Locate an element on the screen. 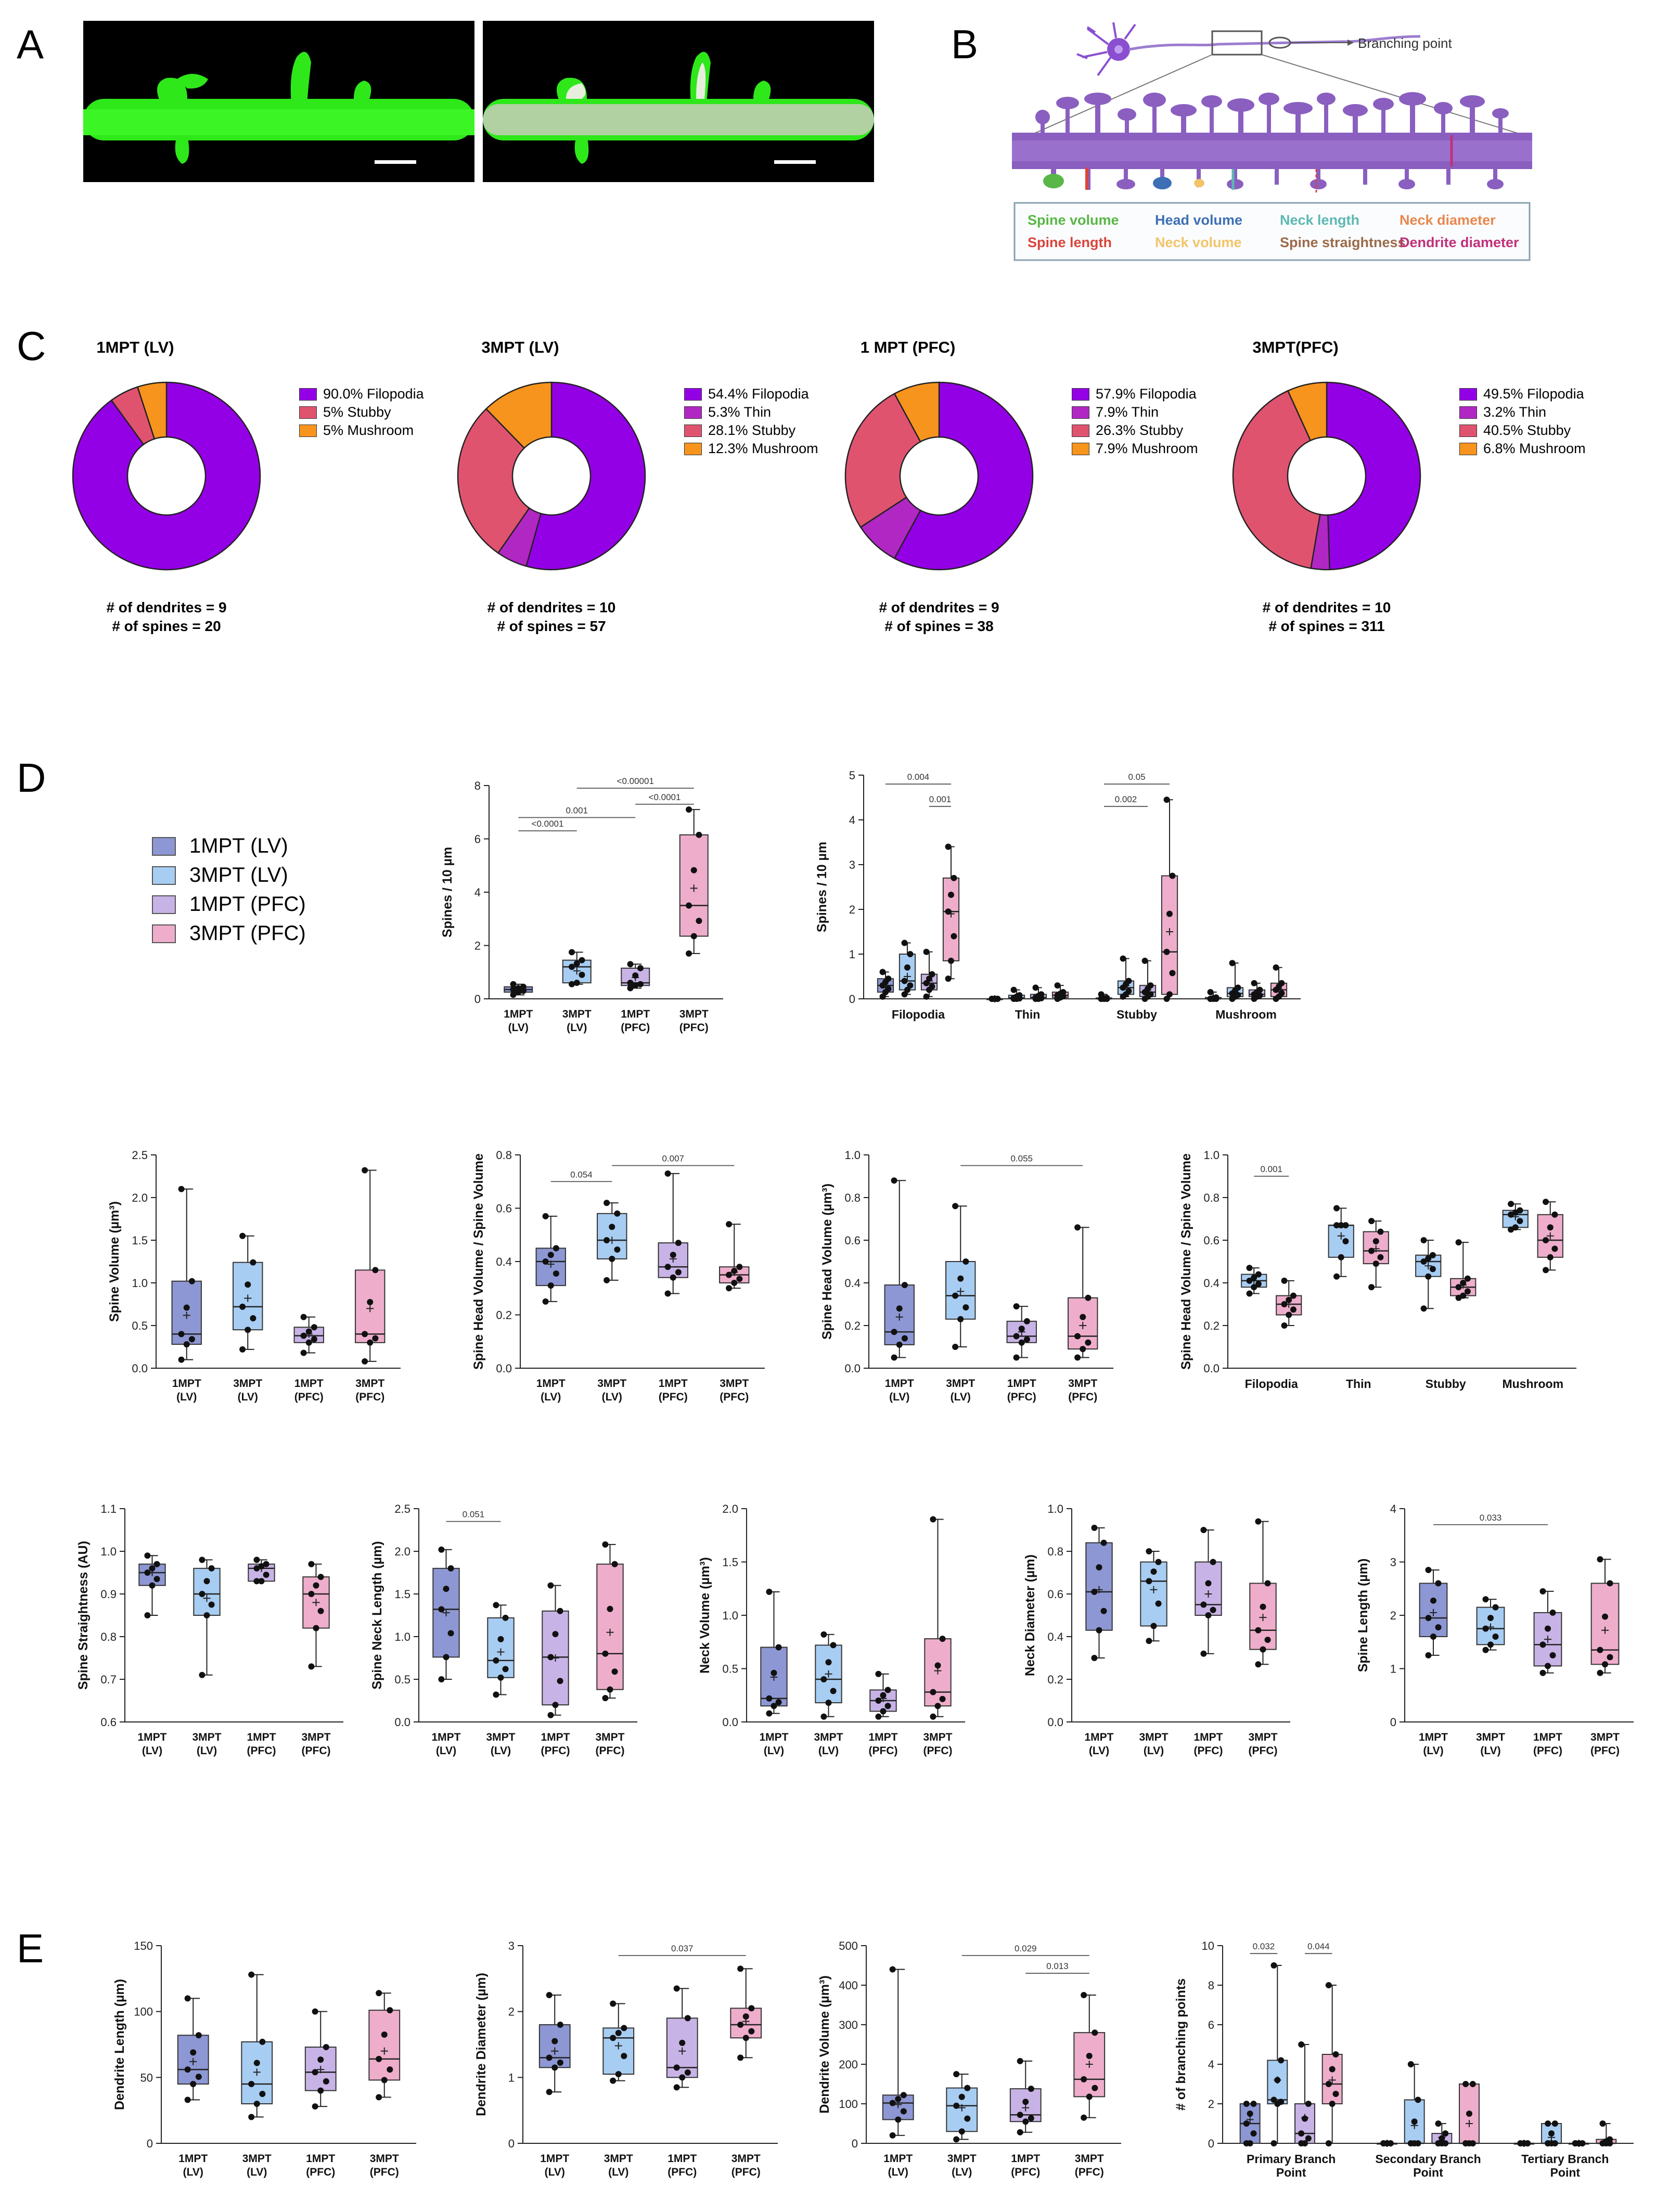  group-swatch is located at coordinates (164, 875).